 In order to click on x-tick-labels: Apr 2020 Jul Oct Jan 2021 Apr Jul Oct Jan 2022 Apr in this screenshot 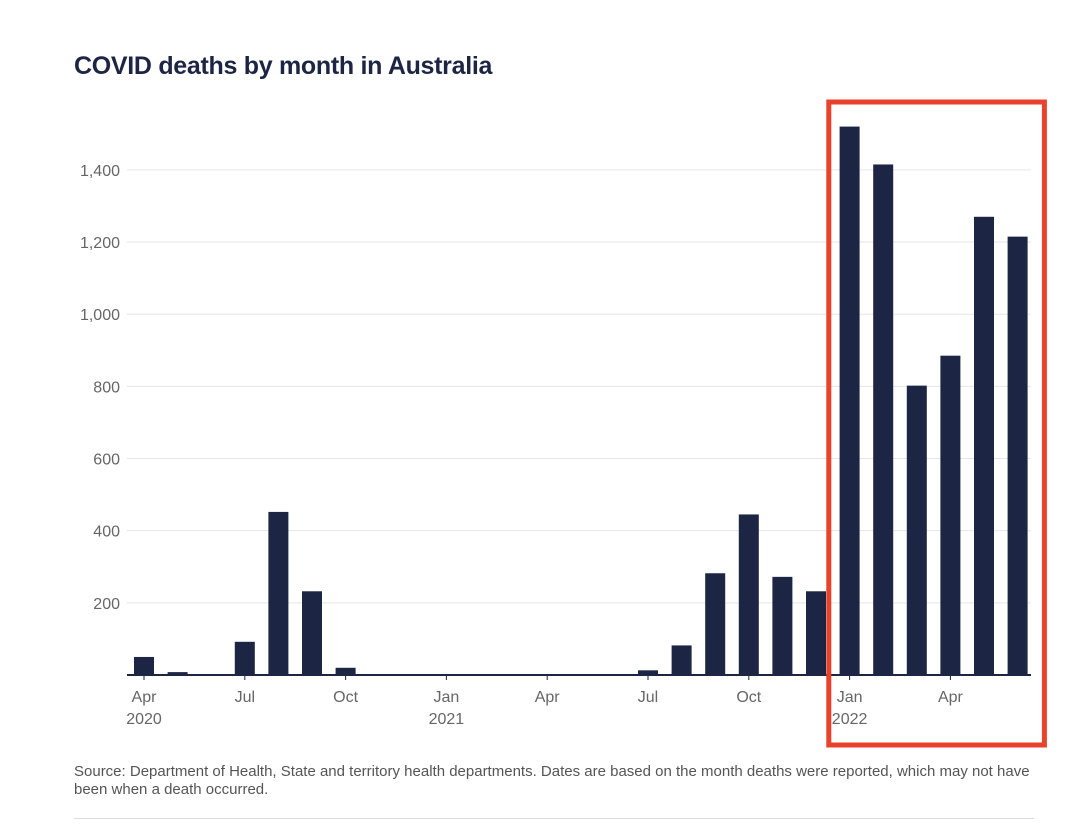, I will do `click(545, 701)`.